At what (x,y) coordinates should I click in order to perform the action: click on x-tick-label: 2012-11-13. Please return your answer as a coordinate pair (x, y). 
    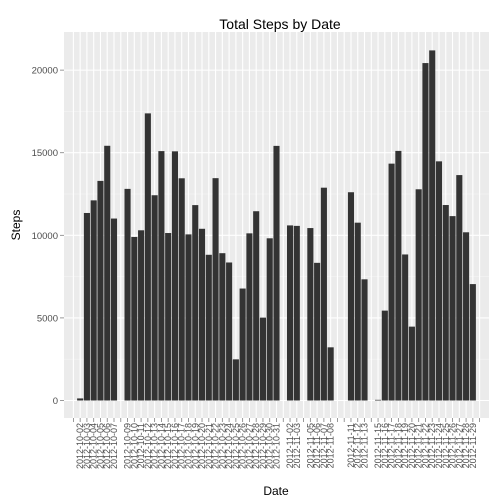
    Looking at the image, I should click on (365, 445).